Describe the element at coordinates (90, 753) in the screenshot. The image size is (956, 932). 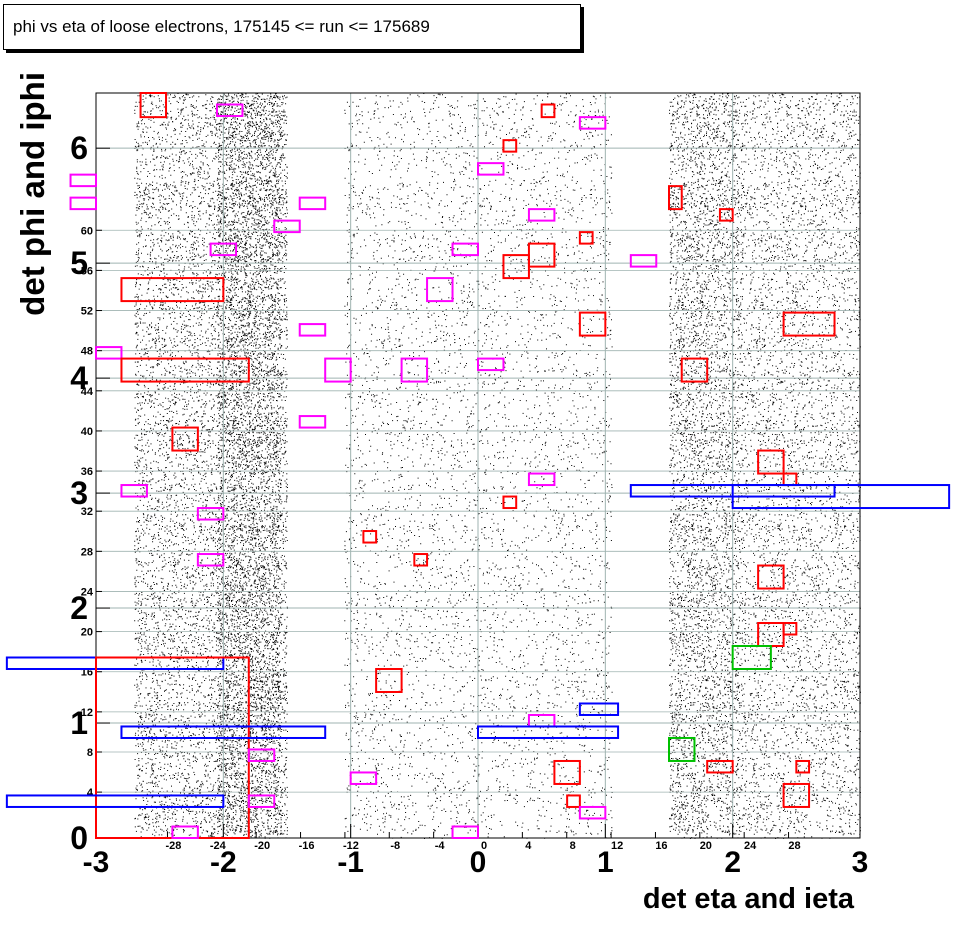
I see `iphi-tick-label: 8` at that location.